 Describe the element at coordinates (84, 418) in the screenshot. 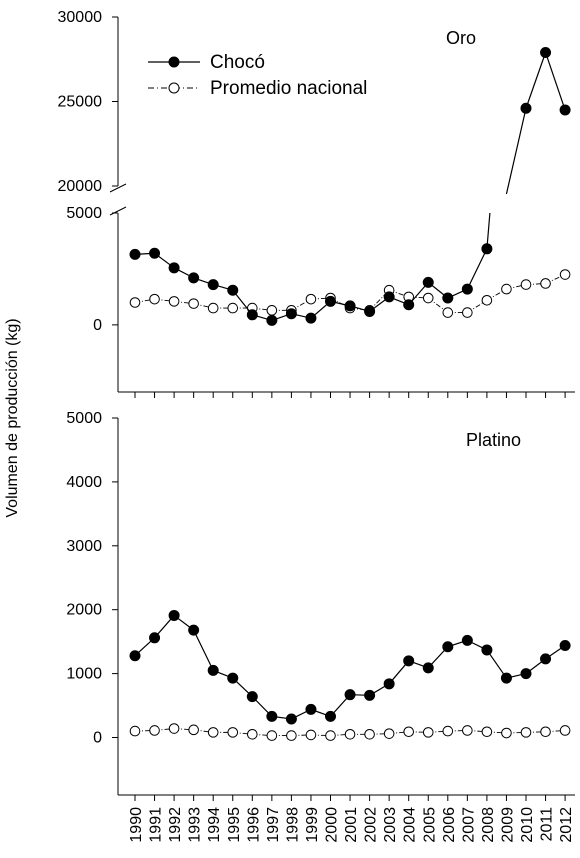

I see `platino-y-tick-label: 5000` at that location.